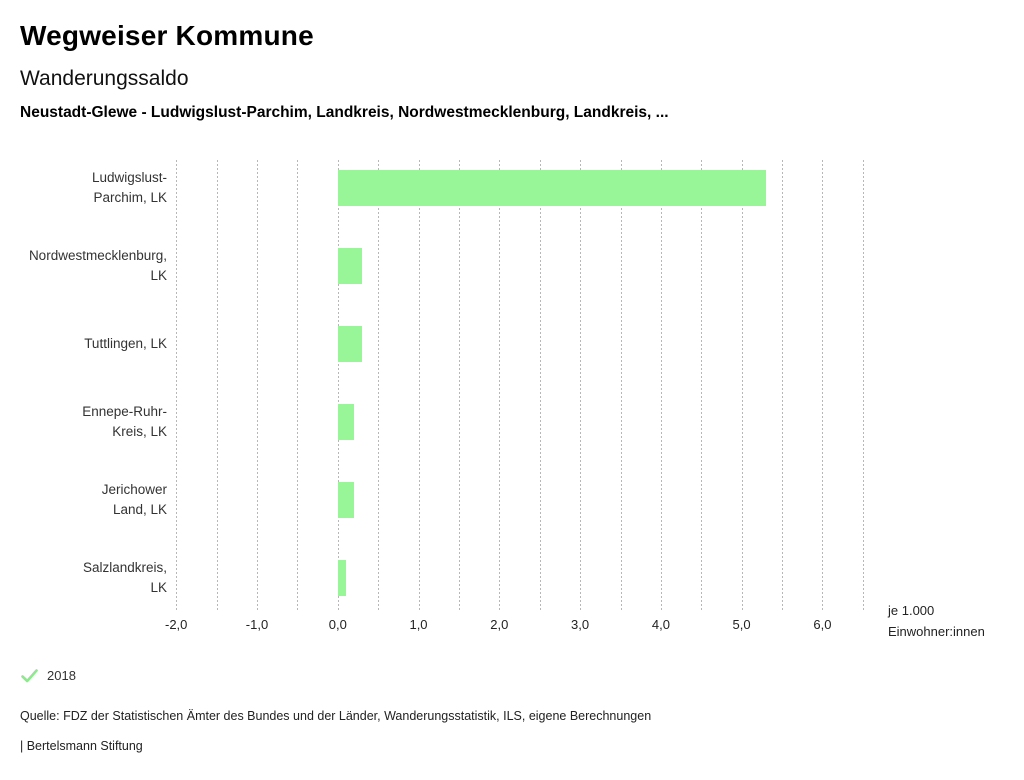  What do you see at coordinates (936, 621) in the screenshot?
I see `axis-unit-label: je 1.000 Einwohner:innen` at bounding box center [936, 621].